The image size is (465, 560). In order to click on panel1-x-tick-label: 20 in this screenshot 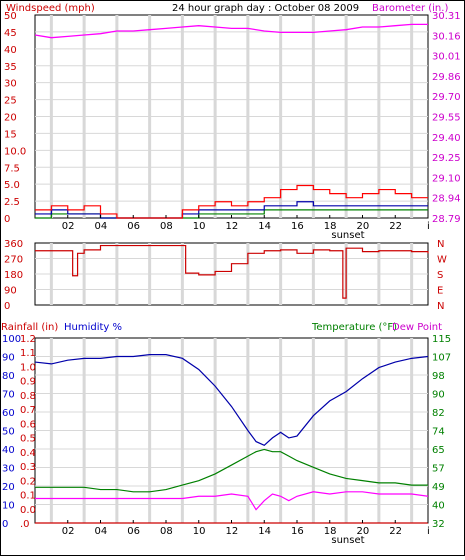, I will do `click(363, 226)`.